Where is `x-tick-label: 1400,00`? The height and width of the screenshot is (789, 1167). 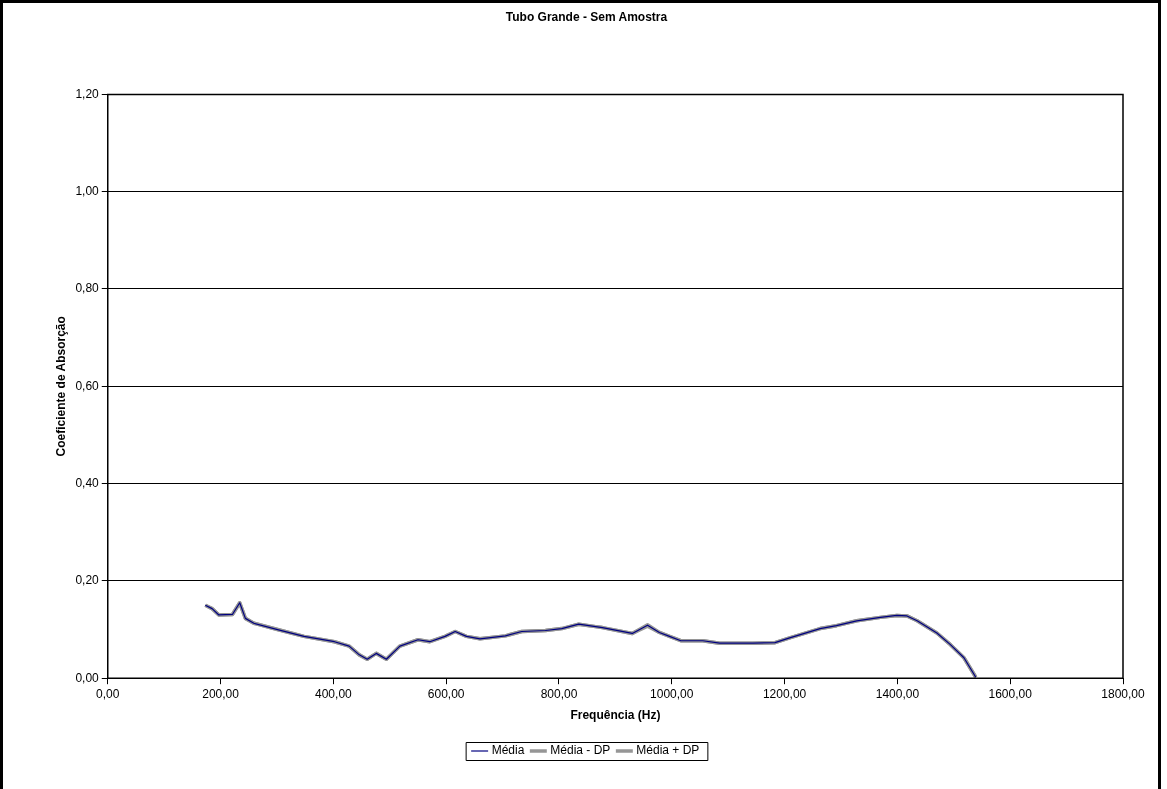 x-tick-label: 1400,00 is located at coordinates (897, 693).